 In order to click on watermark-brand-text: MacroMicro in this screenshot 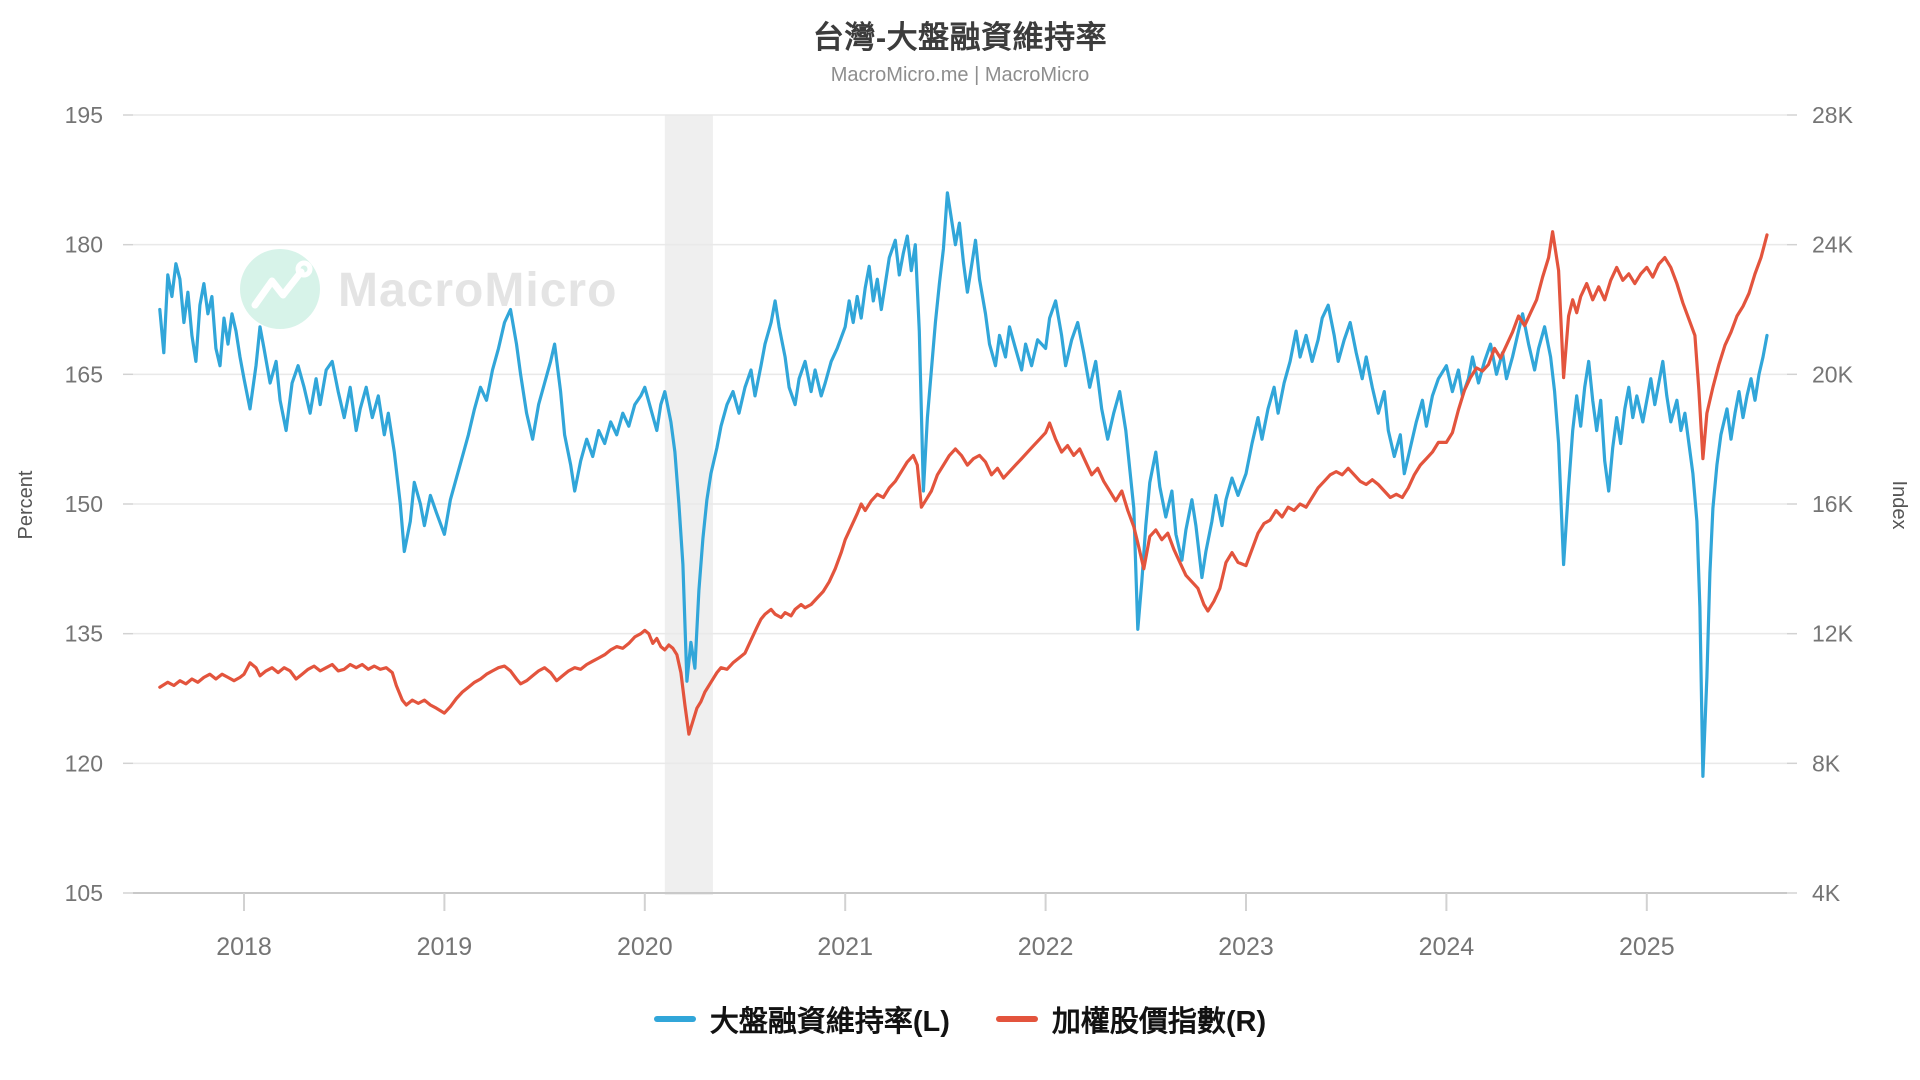, I will do `click(477, 290)`.